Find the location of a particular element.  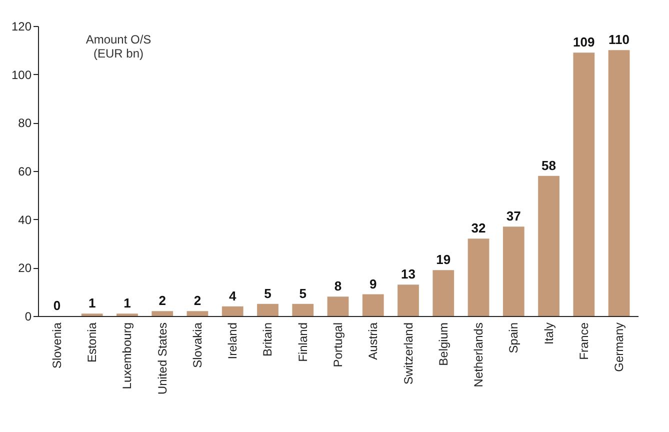

data-label: 8 is located at coordinates (338, 286).